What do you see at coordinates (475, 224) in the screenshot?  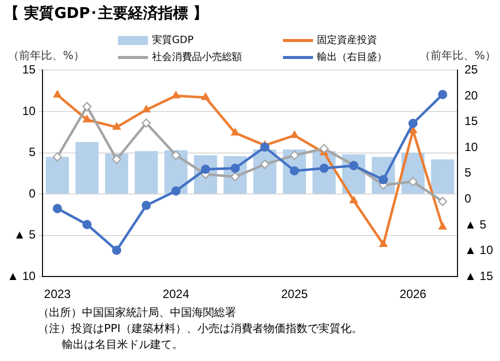 I see `y2-tick-label: ▲ 5` at bounding box center [475, 224].